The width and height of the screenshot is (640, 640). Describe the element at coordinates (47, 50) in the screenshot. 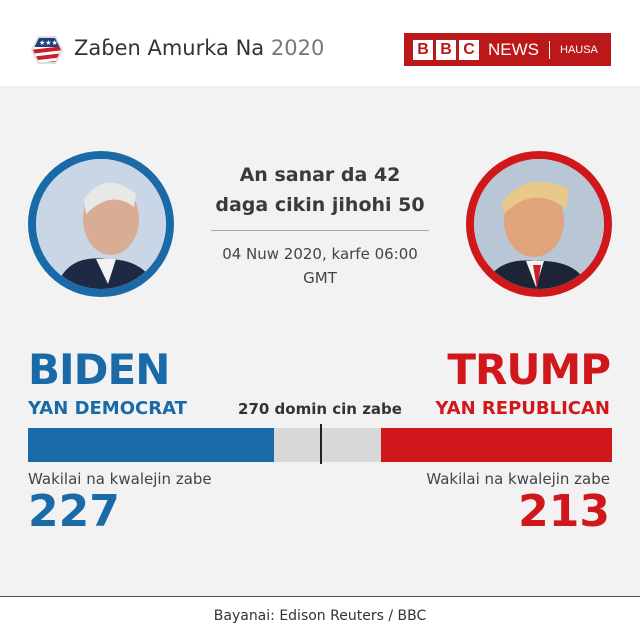

I see `us-flag-hexagon-icon: ★★★` at that location.